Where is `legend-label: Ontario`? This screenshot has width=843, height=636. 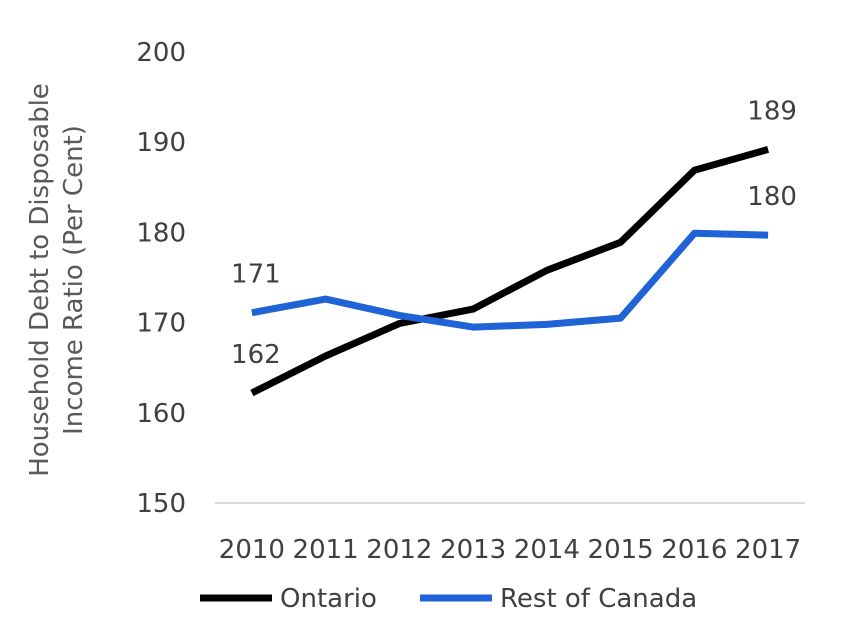
legend-label: Ontario is located at coordinates (328, 599).